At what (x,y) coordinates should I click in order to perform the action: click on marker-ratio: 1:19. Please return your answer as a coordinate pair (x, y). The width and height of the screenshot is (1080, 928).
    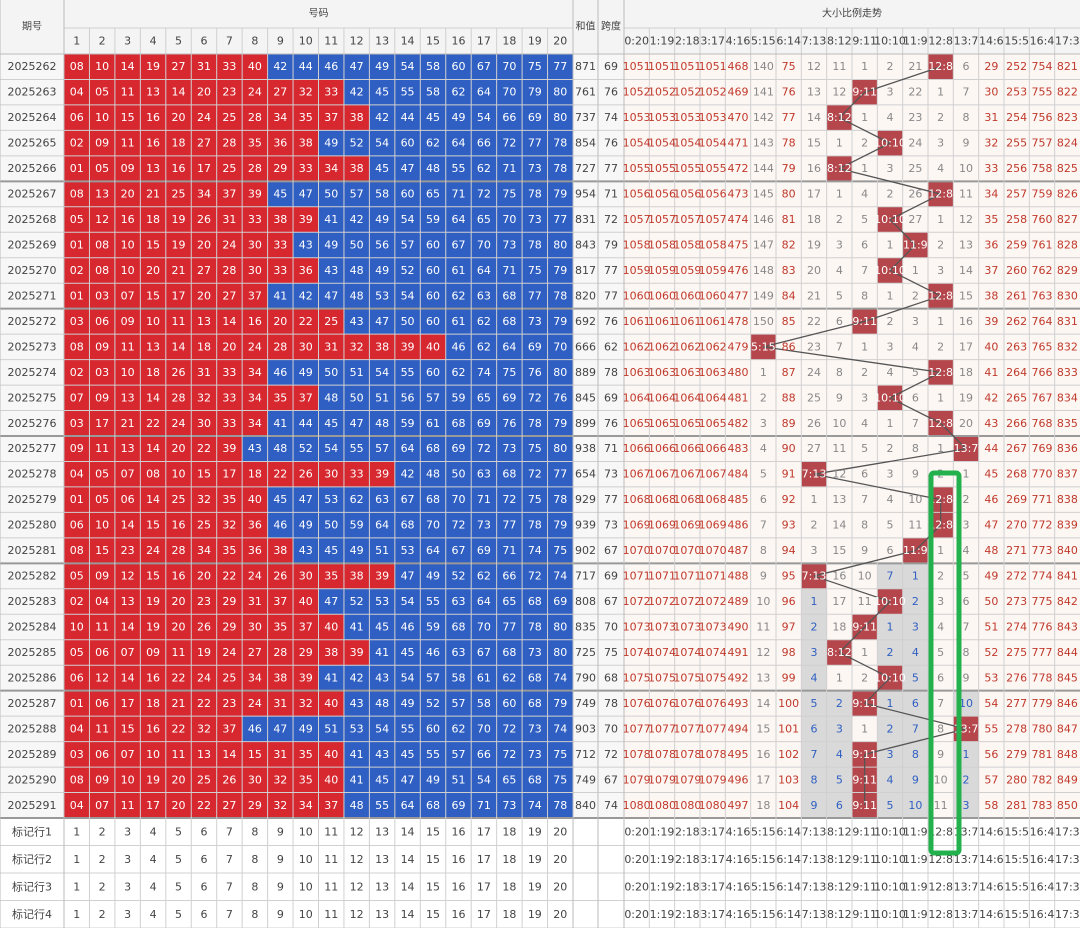
    Looking at the image, I should click on (662, 914).